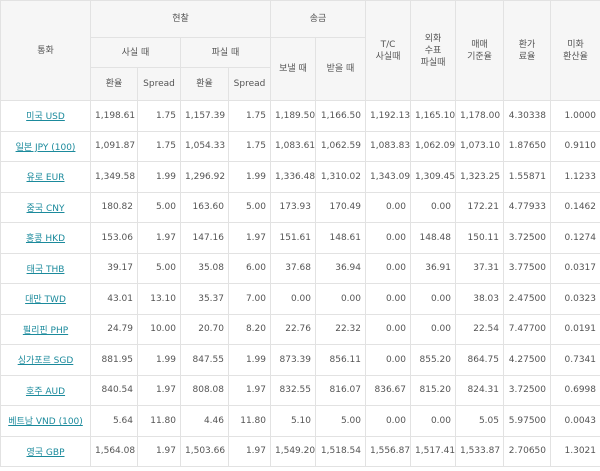  I want to click on currency-link: 베트남 VND (100), so click(45, 422).